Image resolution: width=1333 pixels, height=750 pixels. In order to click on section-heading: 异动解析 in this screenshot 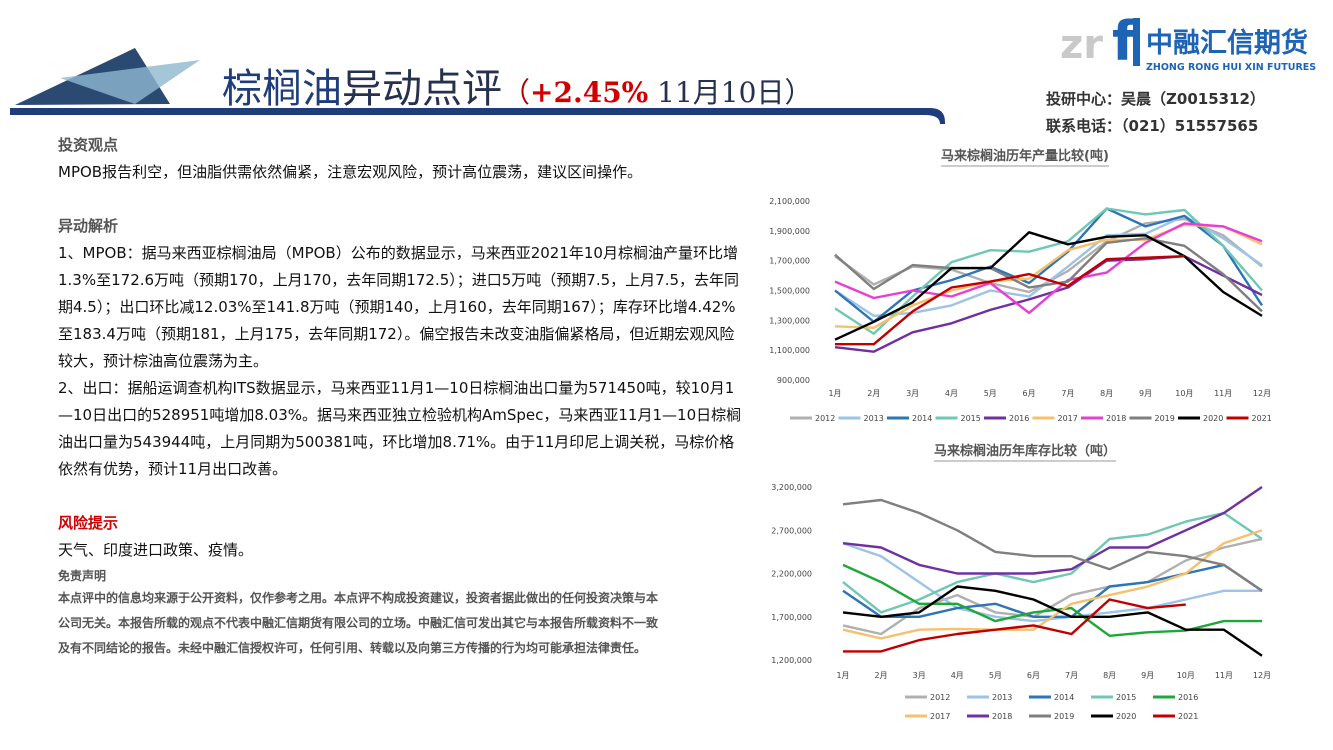, I will do `click(88, 226)`.